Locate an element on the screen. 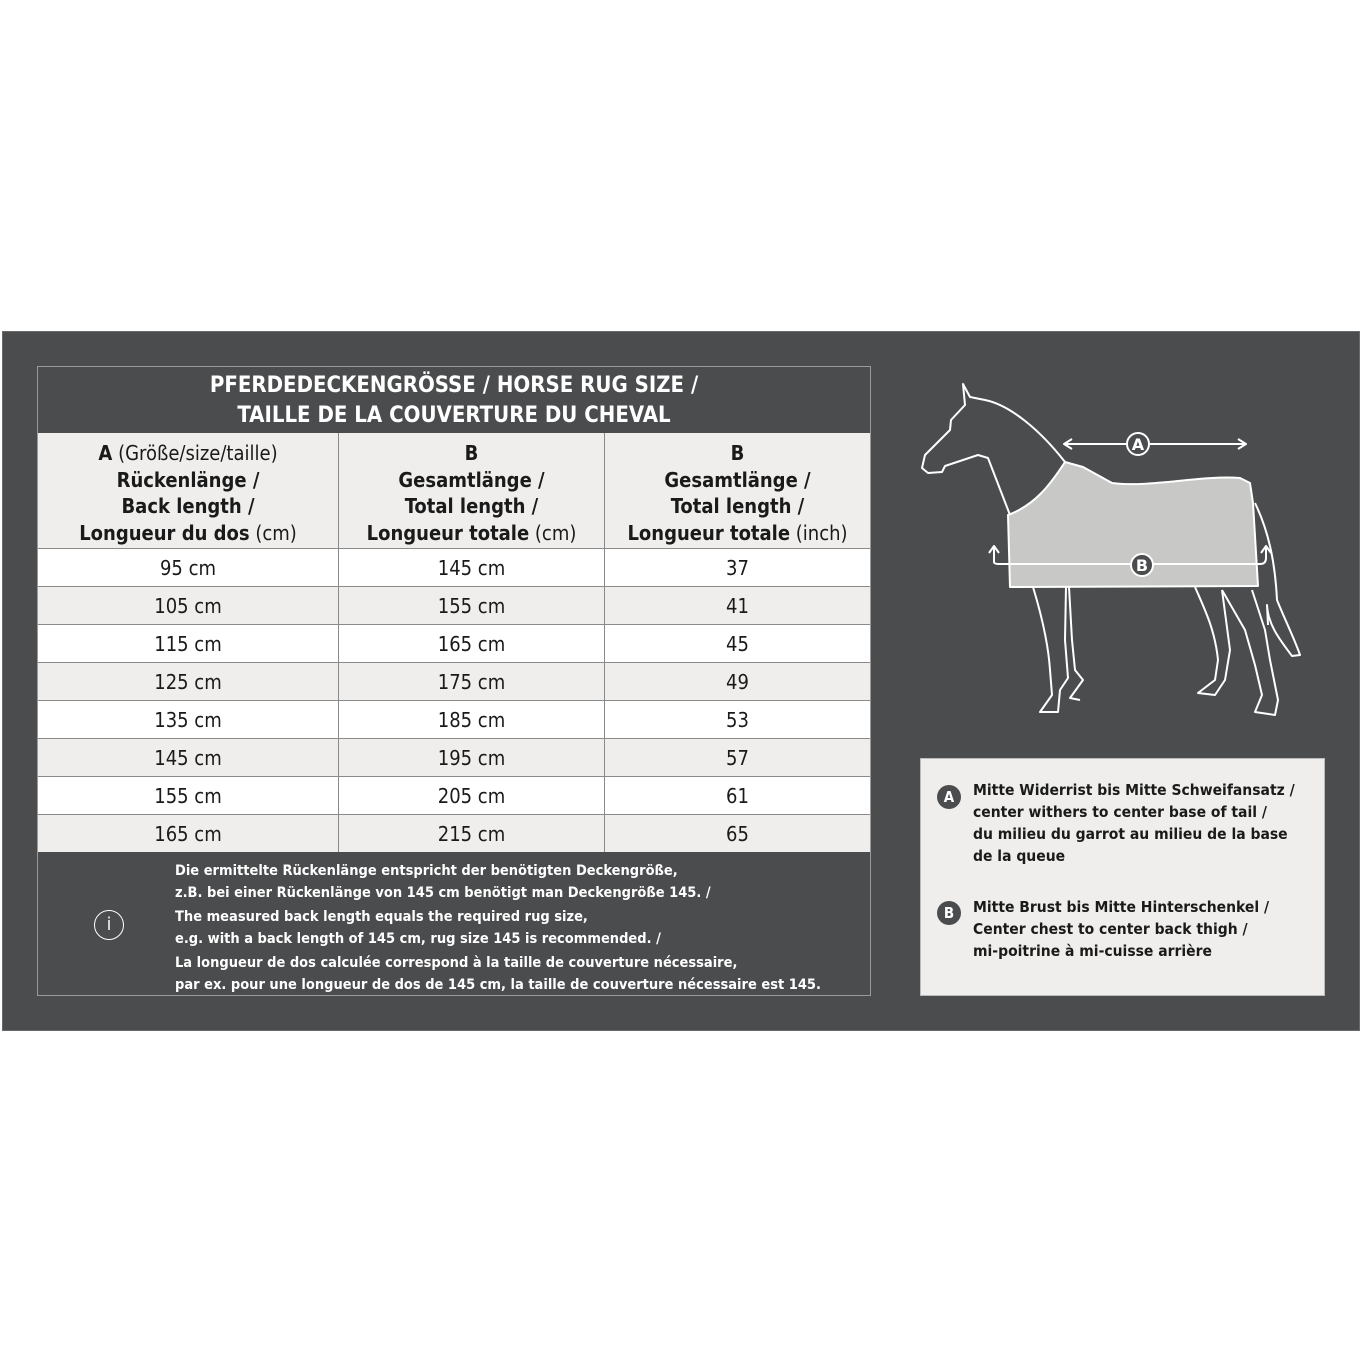 The image size is (1362, 1362). horse-front-legs-outline is located at coordinates (1058, 649).